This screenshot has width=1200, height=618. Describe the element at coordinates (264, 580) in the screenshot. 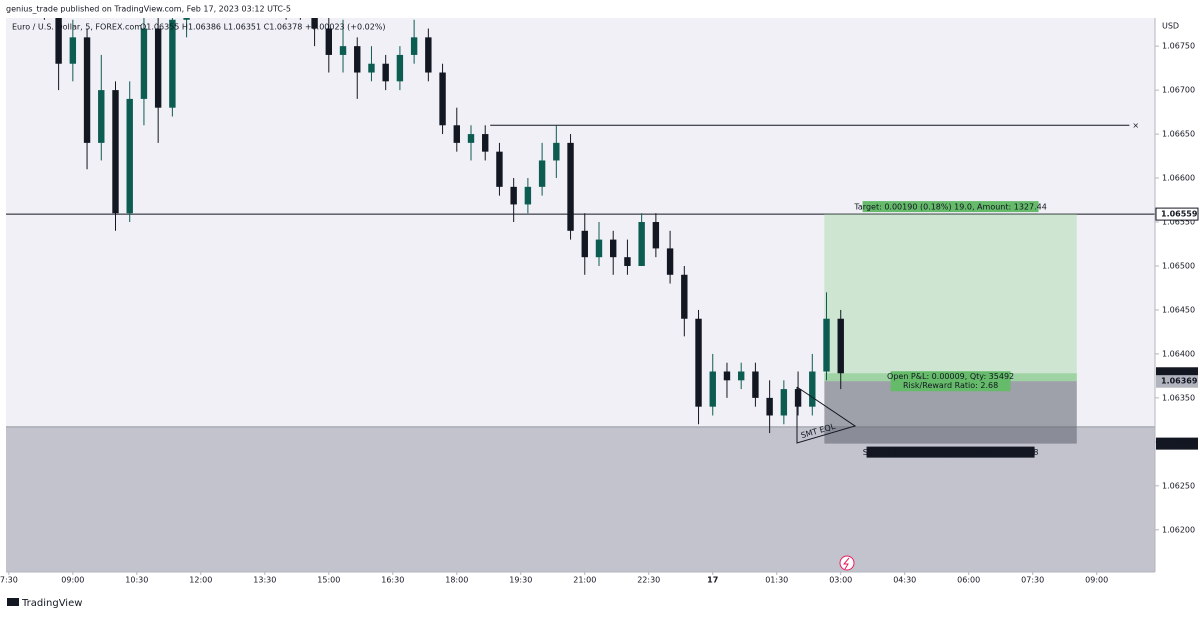

I see `x-tick-label: 13:30` at that location.